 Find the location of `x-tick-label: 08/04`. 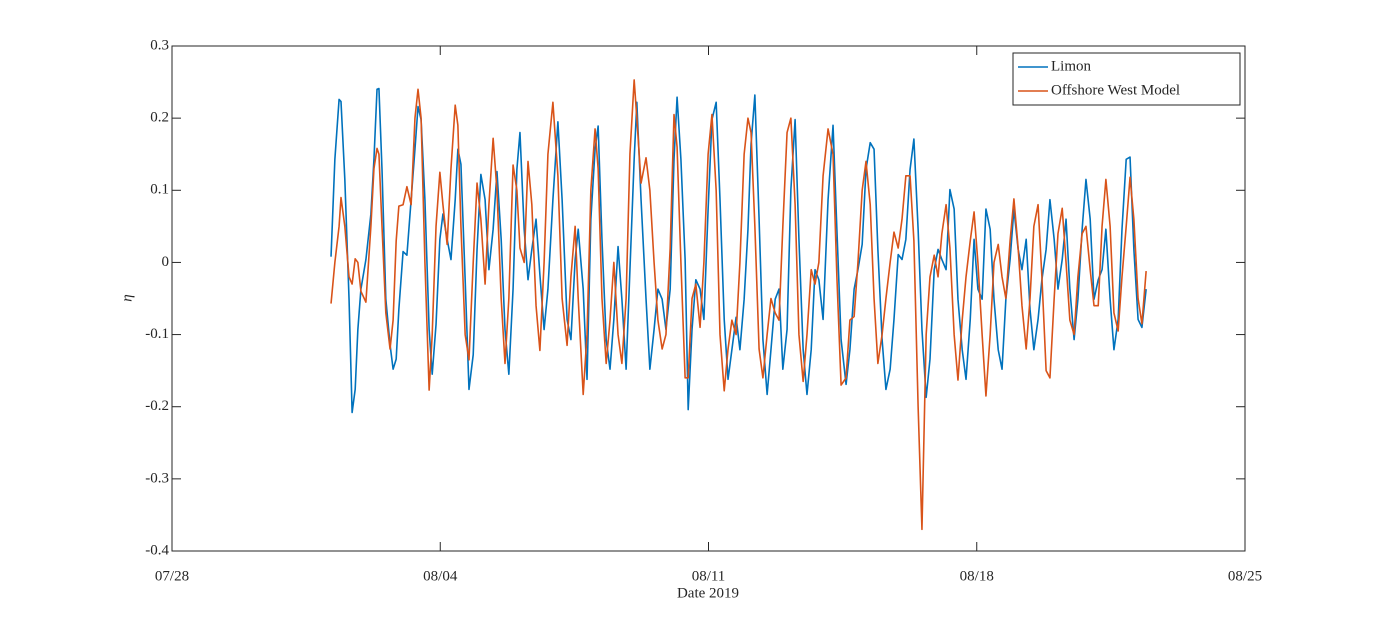

x-tick-label: 08/04 is located at coordinates (440, 576).